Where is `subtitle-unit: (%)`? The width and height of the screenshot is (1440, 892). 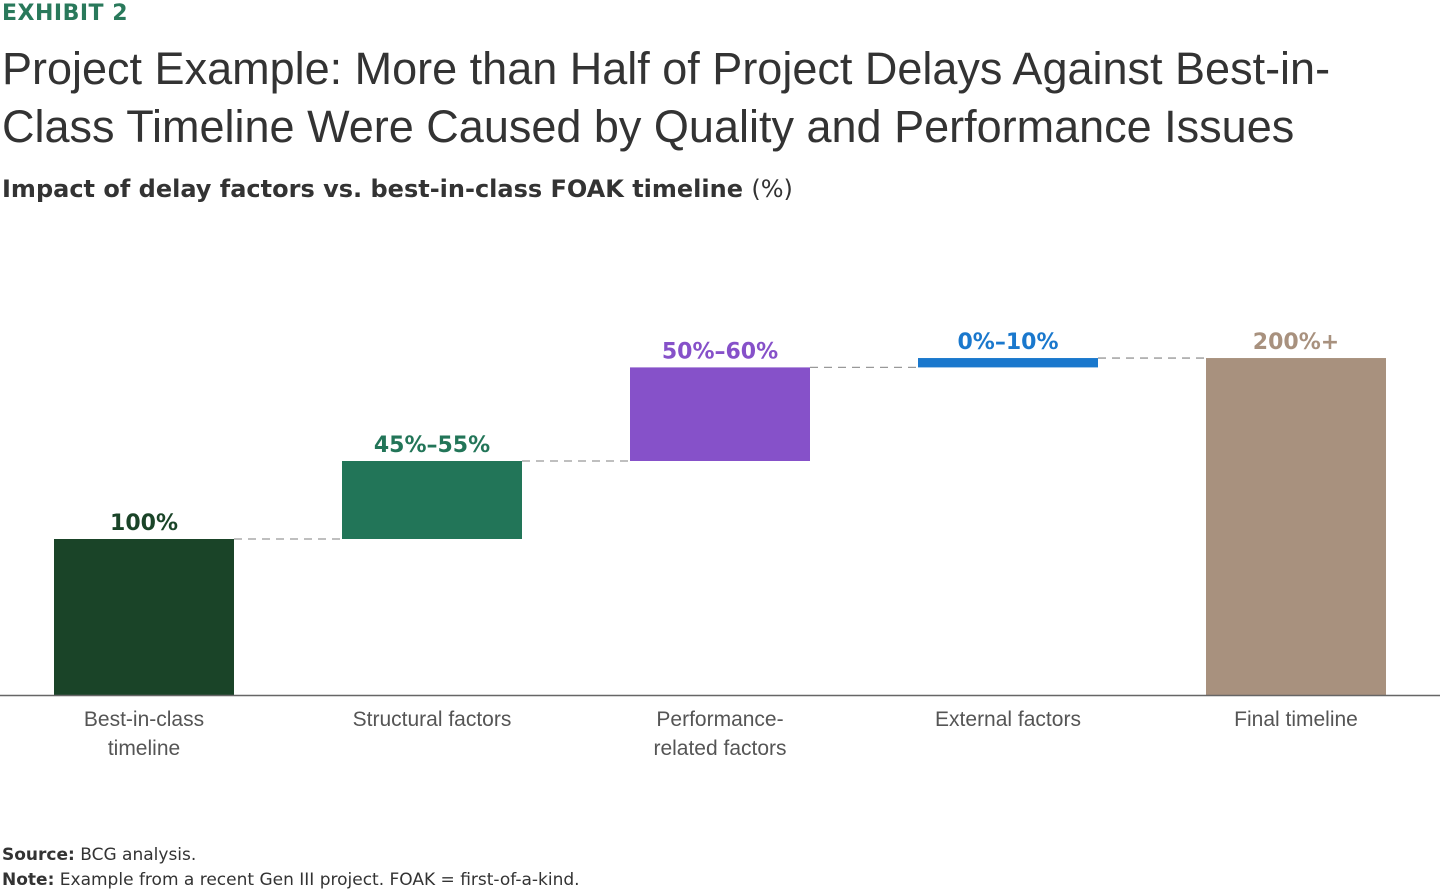 subtitle-unit: (%) is located at coordinates (772, 189).